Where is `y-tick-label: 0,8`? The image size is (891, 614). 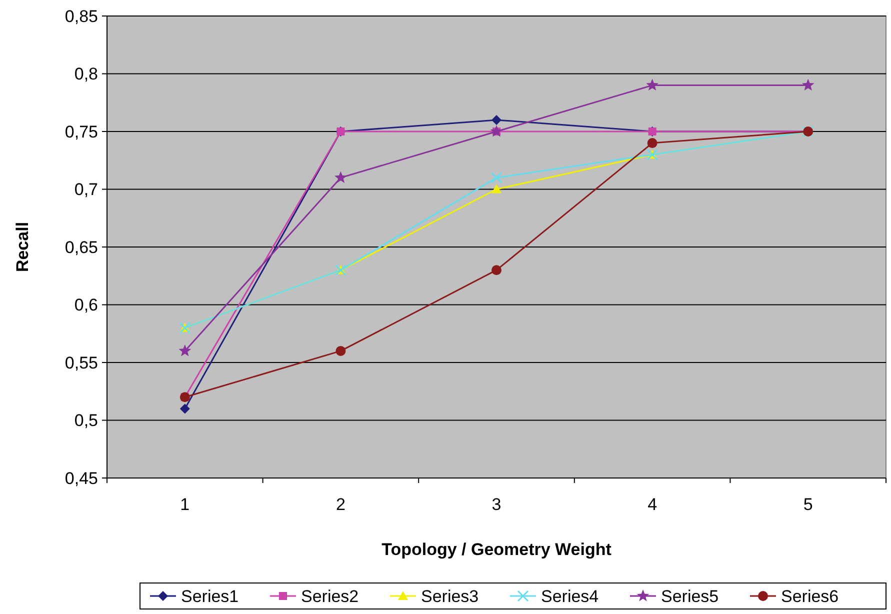
y-tick-label: 0,8 is located at coordinates (86, 74).